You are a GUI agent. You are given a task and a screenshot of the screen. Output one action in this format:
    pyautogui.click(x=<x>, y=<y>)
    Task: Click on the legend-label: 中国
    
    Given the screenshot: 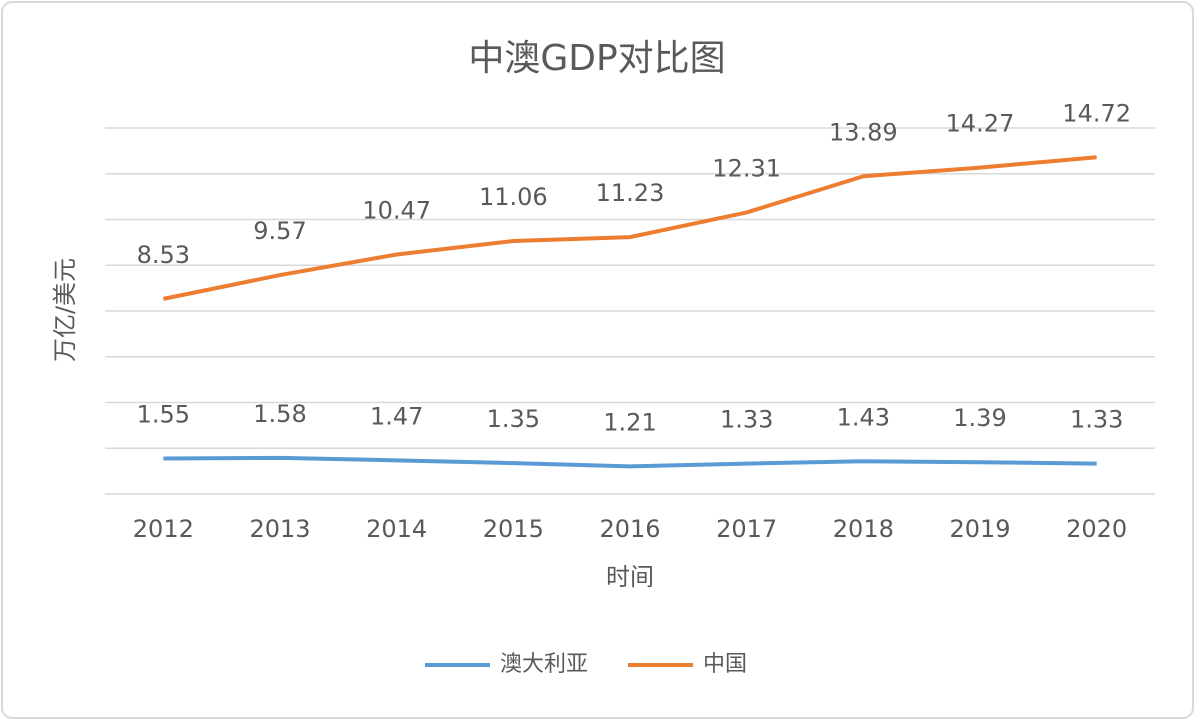 What is the action you would take?
    pyautogui.click(x=725, y=664)
    